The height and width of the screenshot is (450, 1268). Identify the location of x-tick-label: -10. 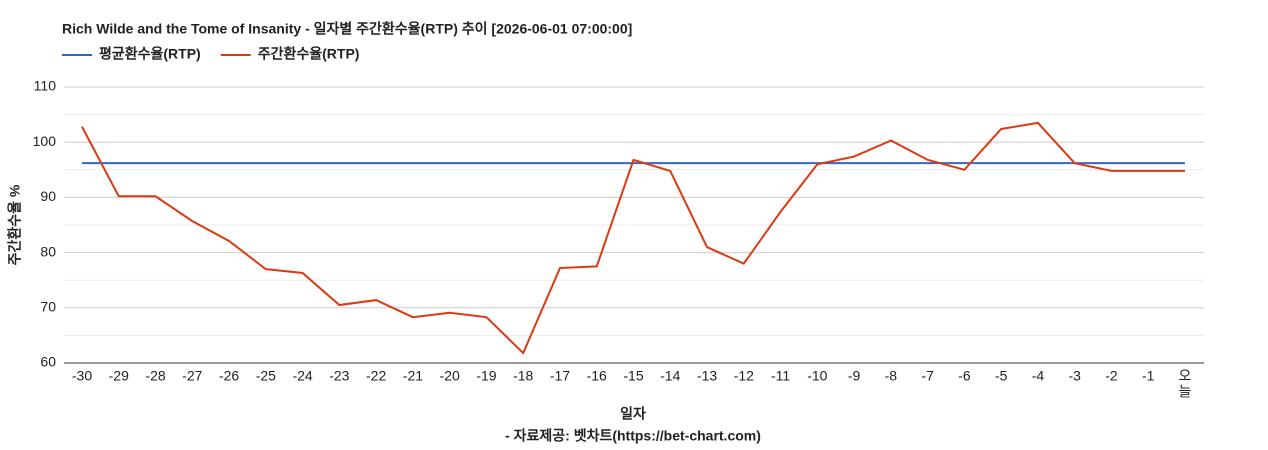
(817, 376).